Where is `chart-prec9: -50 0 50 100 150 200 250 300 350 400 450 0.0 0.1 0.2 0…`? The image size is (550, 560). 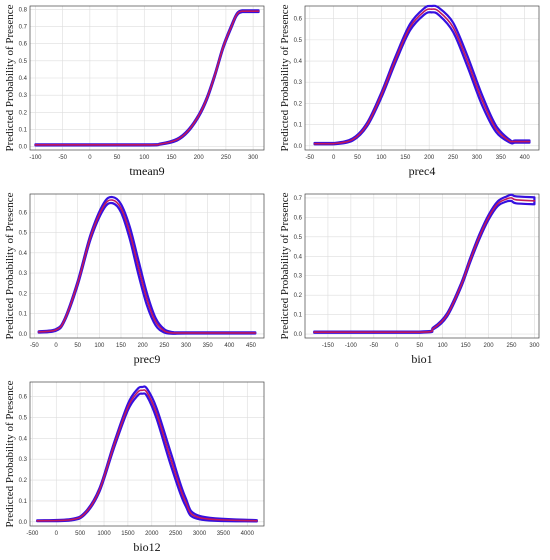 chart-prec9: -50 0 50 100 150 200 250 300 350 400 450 0.0 0.1 0.2 0… is located at coordinates (134, 279).